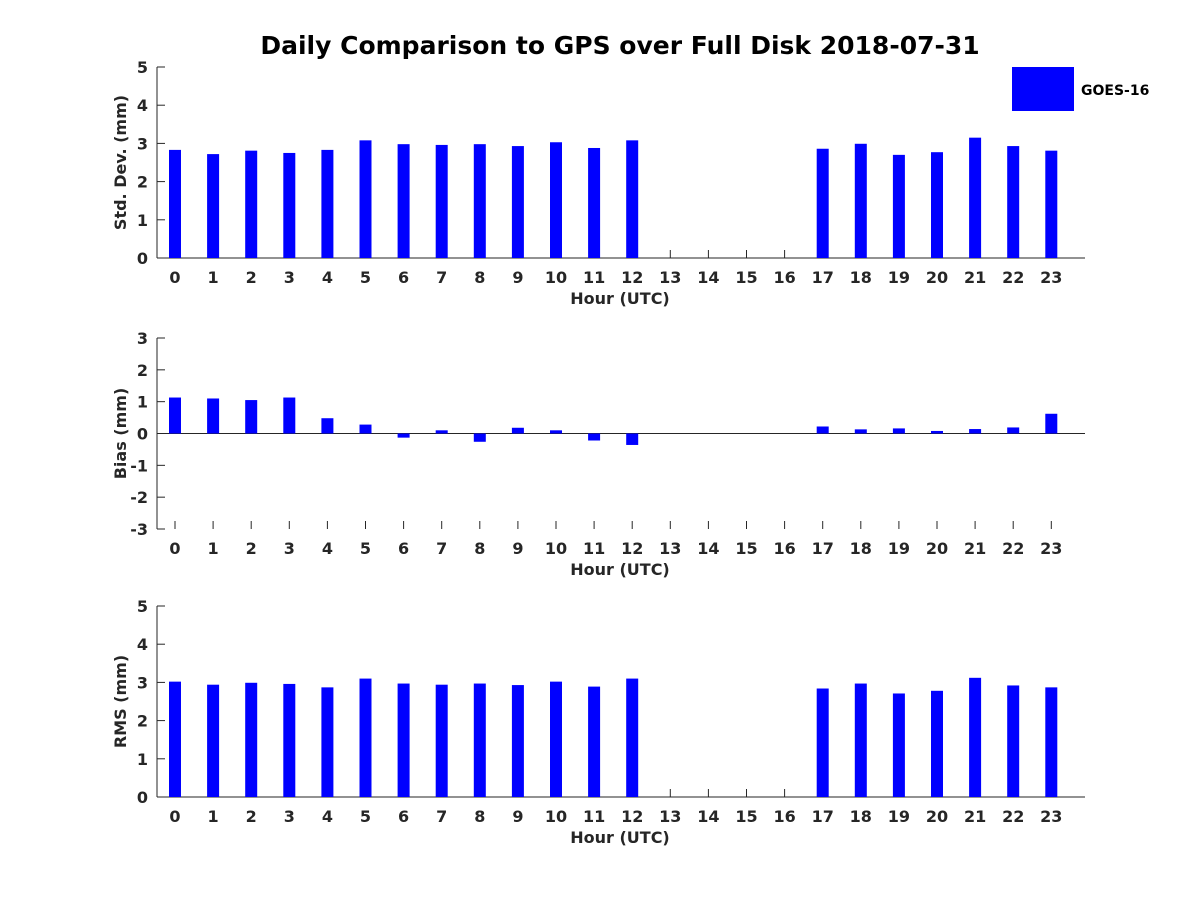 The image size is (1200, 900). What do you see at coordinates (1043, 89) in the screenshot?
I see `legend-swatch` at bounding box center [1043, 89].